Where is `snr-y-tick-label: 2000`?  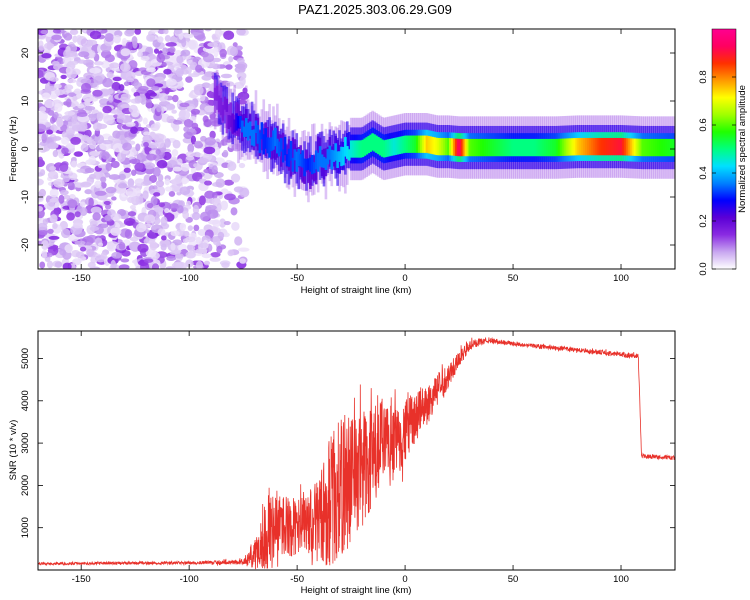 snr-y-tick-label: 2000 is located at coordinates (25, 485).